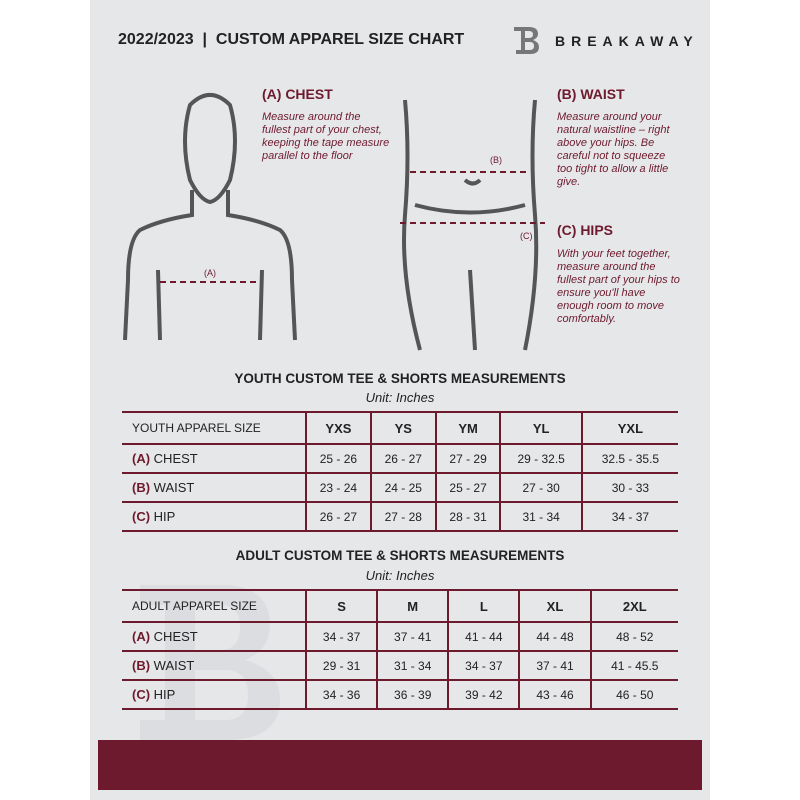  What do you see at coordinates (633, 636) in the screenshot?
I see `cell: 48 - 52` at bounding box center [633, 636].